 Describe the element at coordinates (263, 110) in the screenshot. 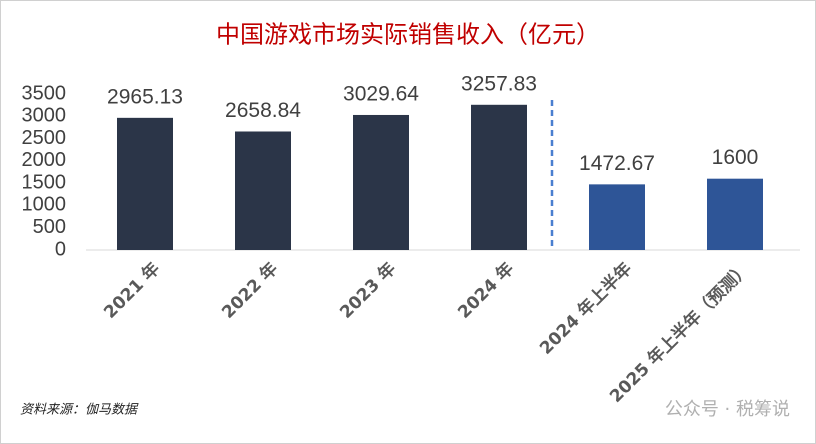

I see `value-label: 2658.84` at that location.